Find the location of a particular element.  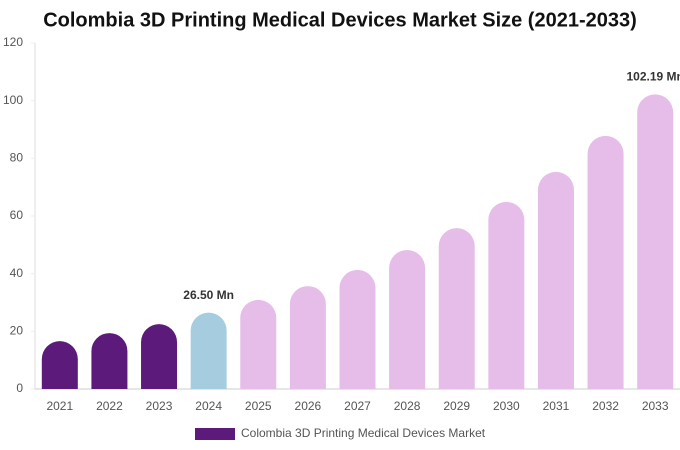

value-label: 102.19 Mn is located at coordinates (653, 77).